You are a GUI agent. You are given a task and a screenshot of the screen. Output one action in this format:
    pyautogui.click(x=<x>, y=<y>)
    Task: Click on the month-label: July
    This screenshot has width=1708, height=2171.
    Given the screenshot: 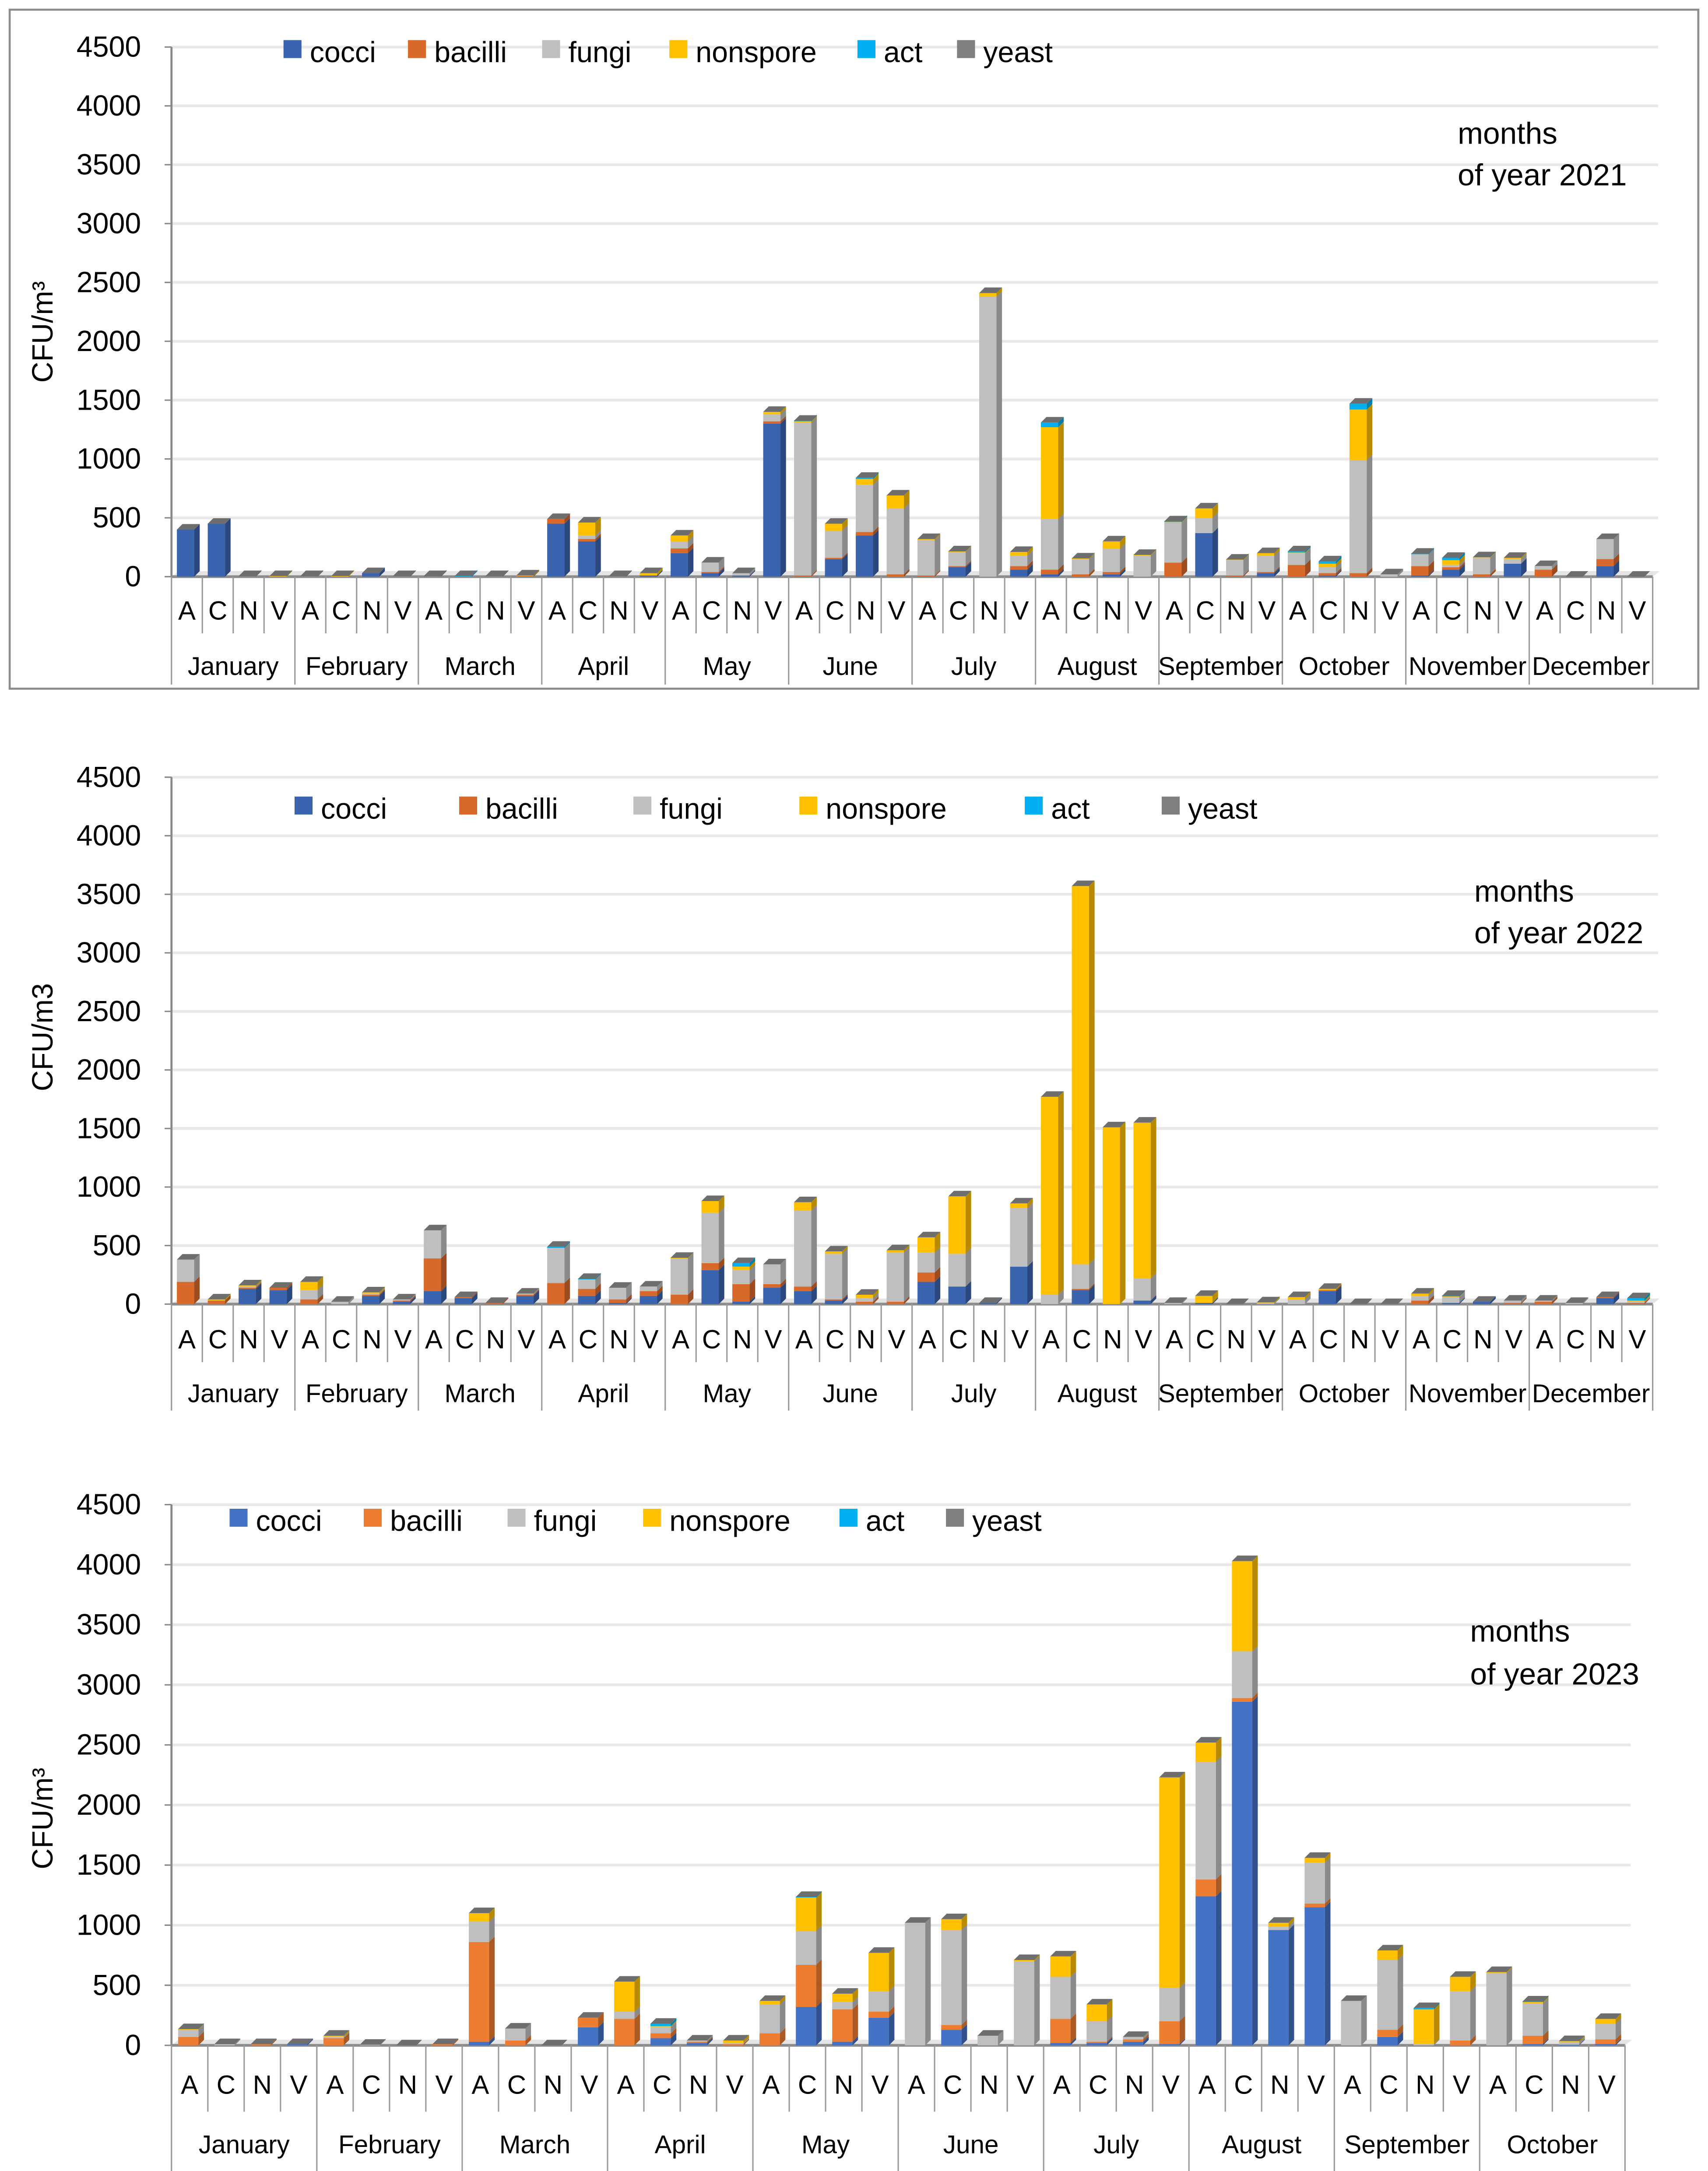 What is the action you would take?
    pyautogui.click(x=974, y=1394)
    